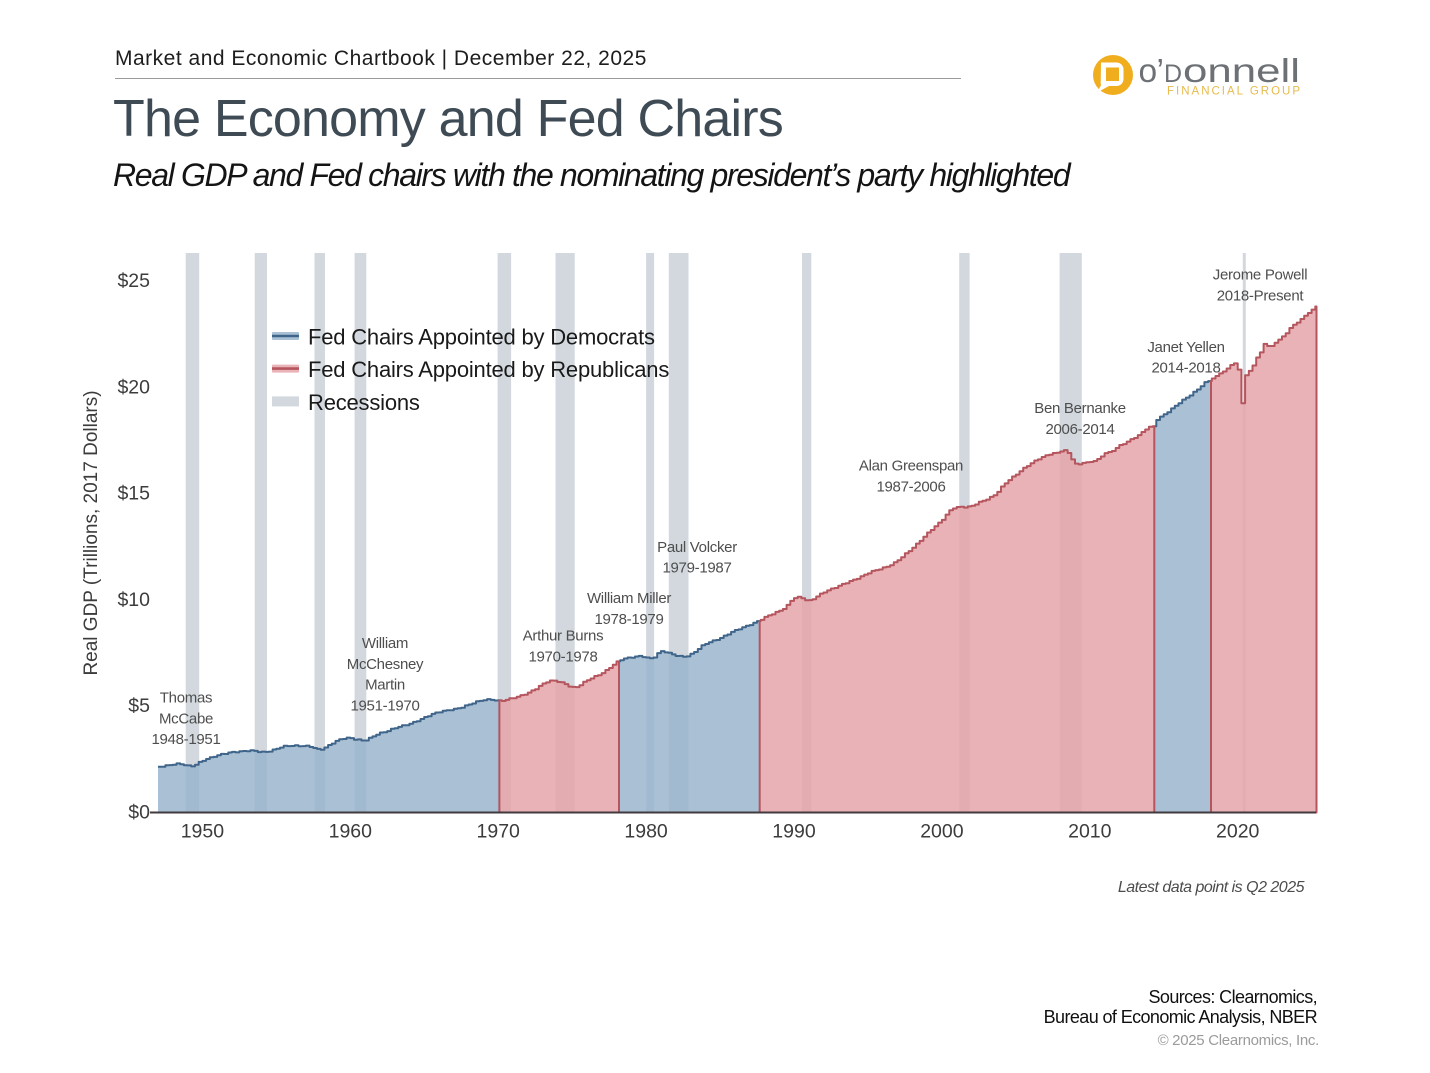  I want to click on svg-text: Jerome Powell, so click(1260, 275).